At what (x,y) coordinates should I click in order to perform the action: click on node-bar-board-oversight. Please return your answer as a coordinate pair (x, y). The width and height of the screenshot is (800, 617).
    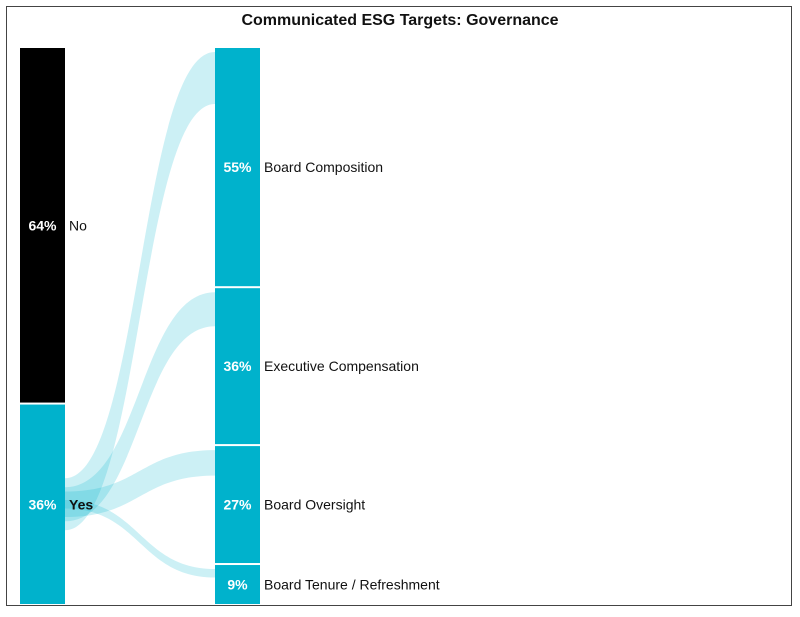
    Looking at the image, I should click on (237, 505).